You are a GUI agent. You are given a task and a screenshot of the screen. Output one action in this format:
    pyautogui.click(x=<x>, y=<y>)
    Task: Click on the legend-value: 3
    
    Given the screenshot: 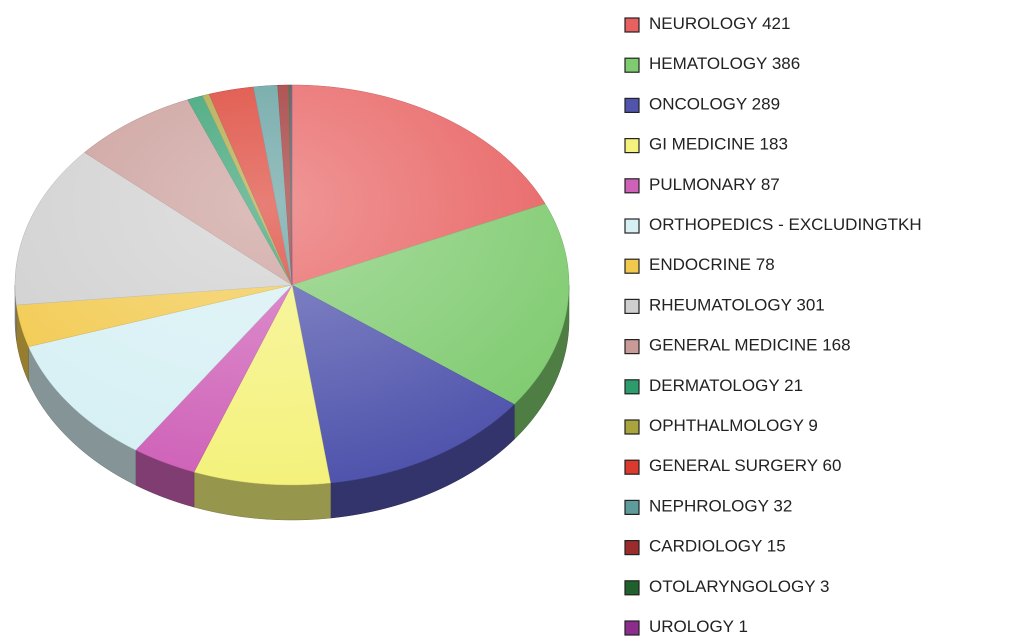 What is the action you would take?
    pyautogui.click(x=824, y=586)
    